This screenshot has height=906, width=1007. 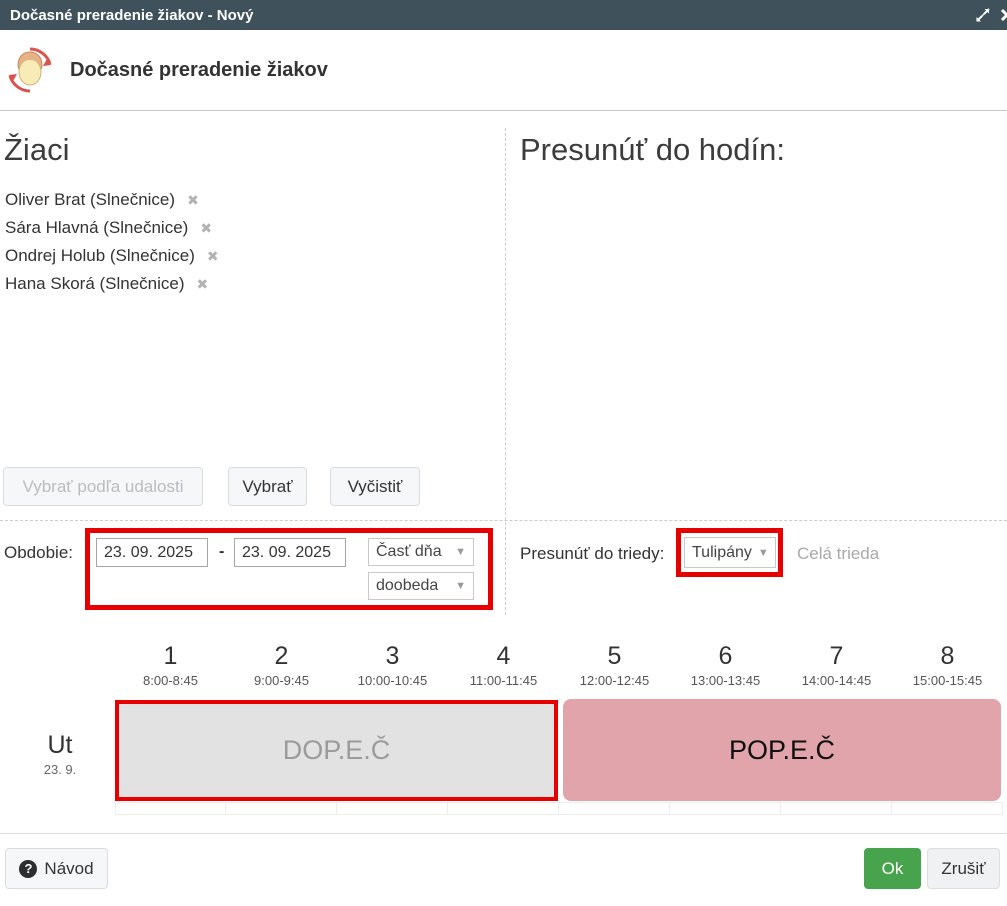 I want to click on period-number: 1, so click(x=170, y=656).